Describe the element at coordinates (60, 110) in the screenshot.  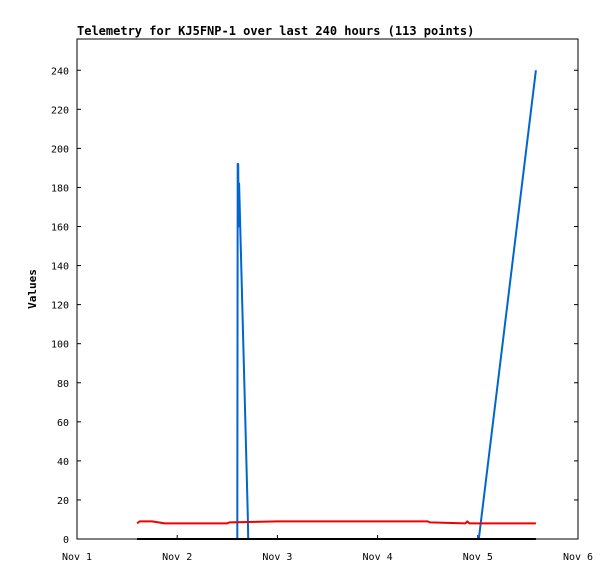
I see `y-tick-label: 220` at that location.